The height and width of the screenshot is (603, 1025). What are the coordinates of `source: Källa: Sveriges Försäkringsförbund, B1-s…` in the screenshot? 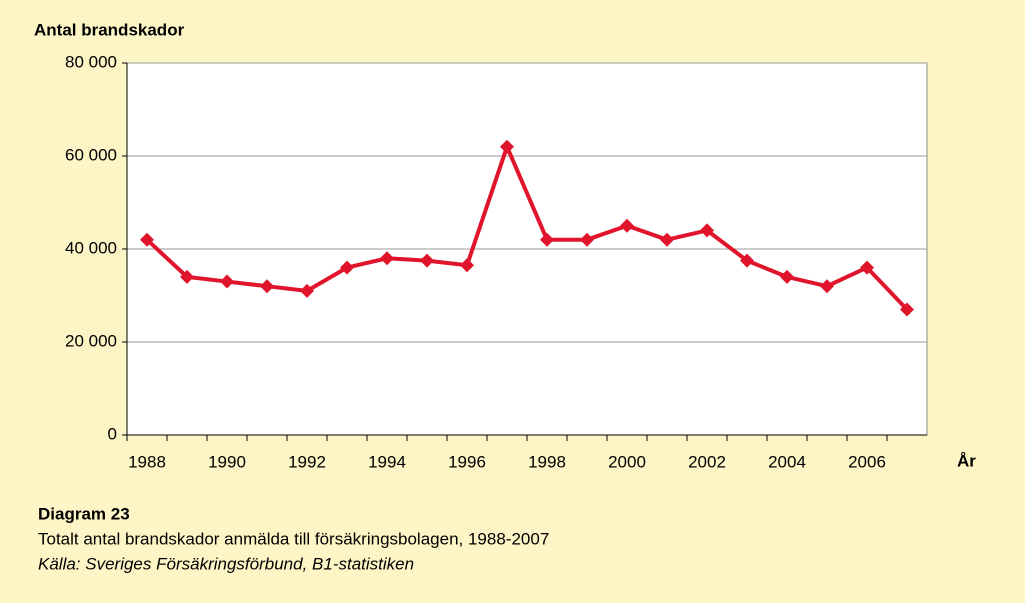 It's located at (226, 563).